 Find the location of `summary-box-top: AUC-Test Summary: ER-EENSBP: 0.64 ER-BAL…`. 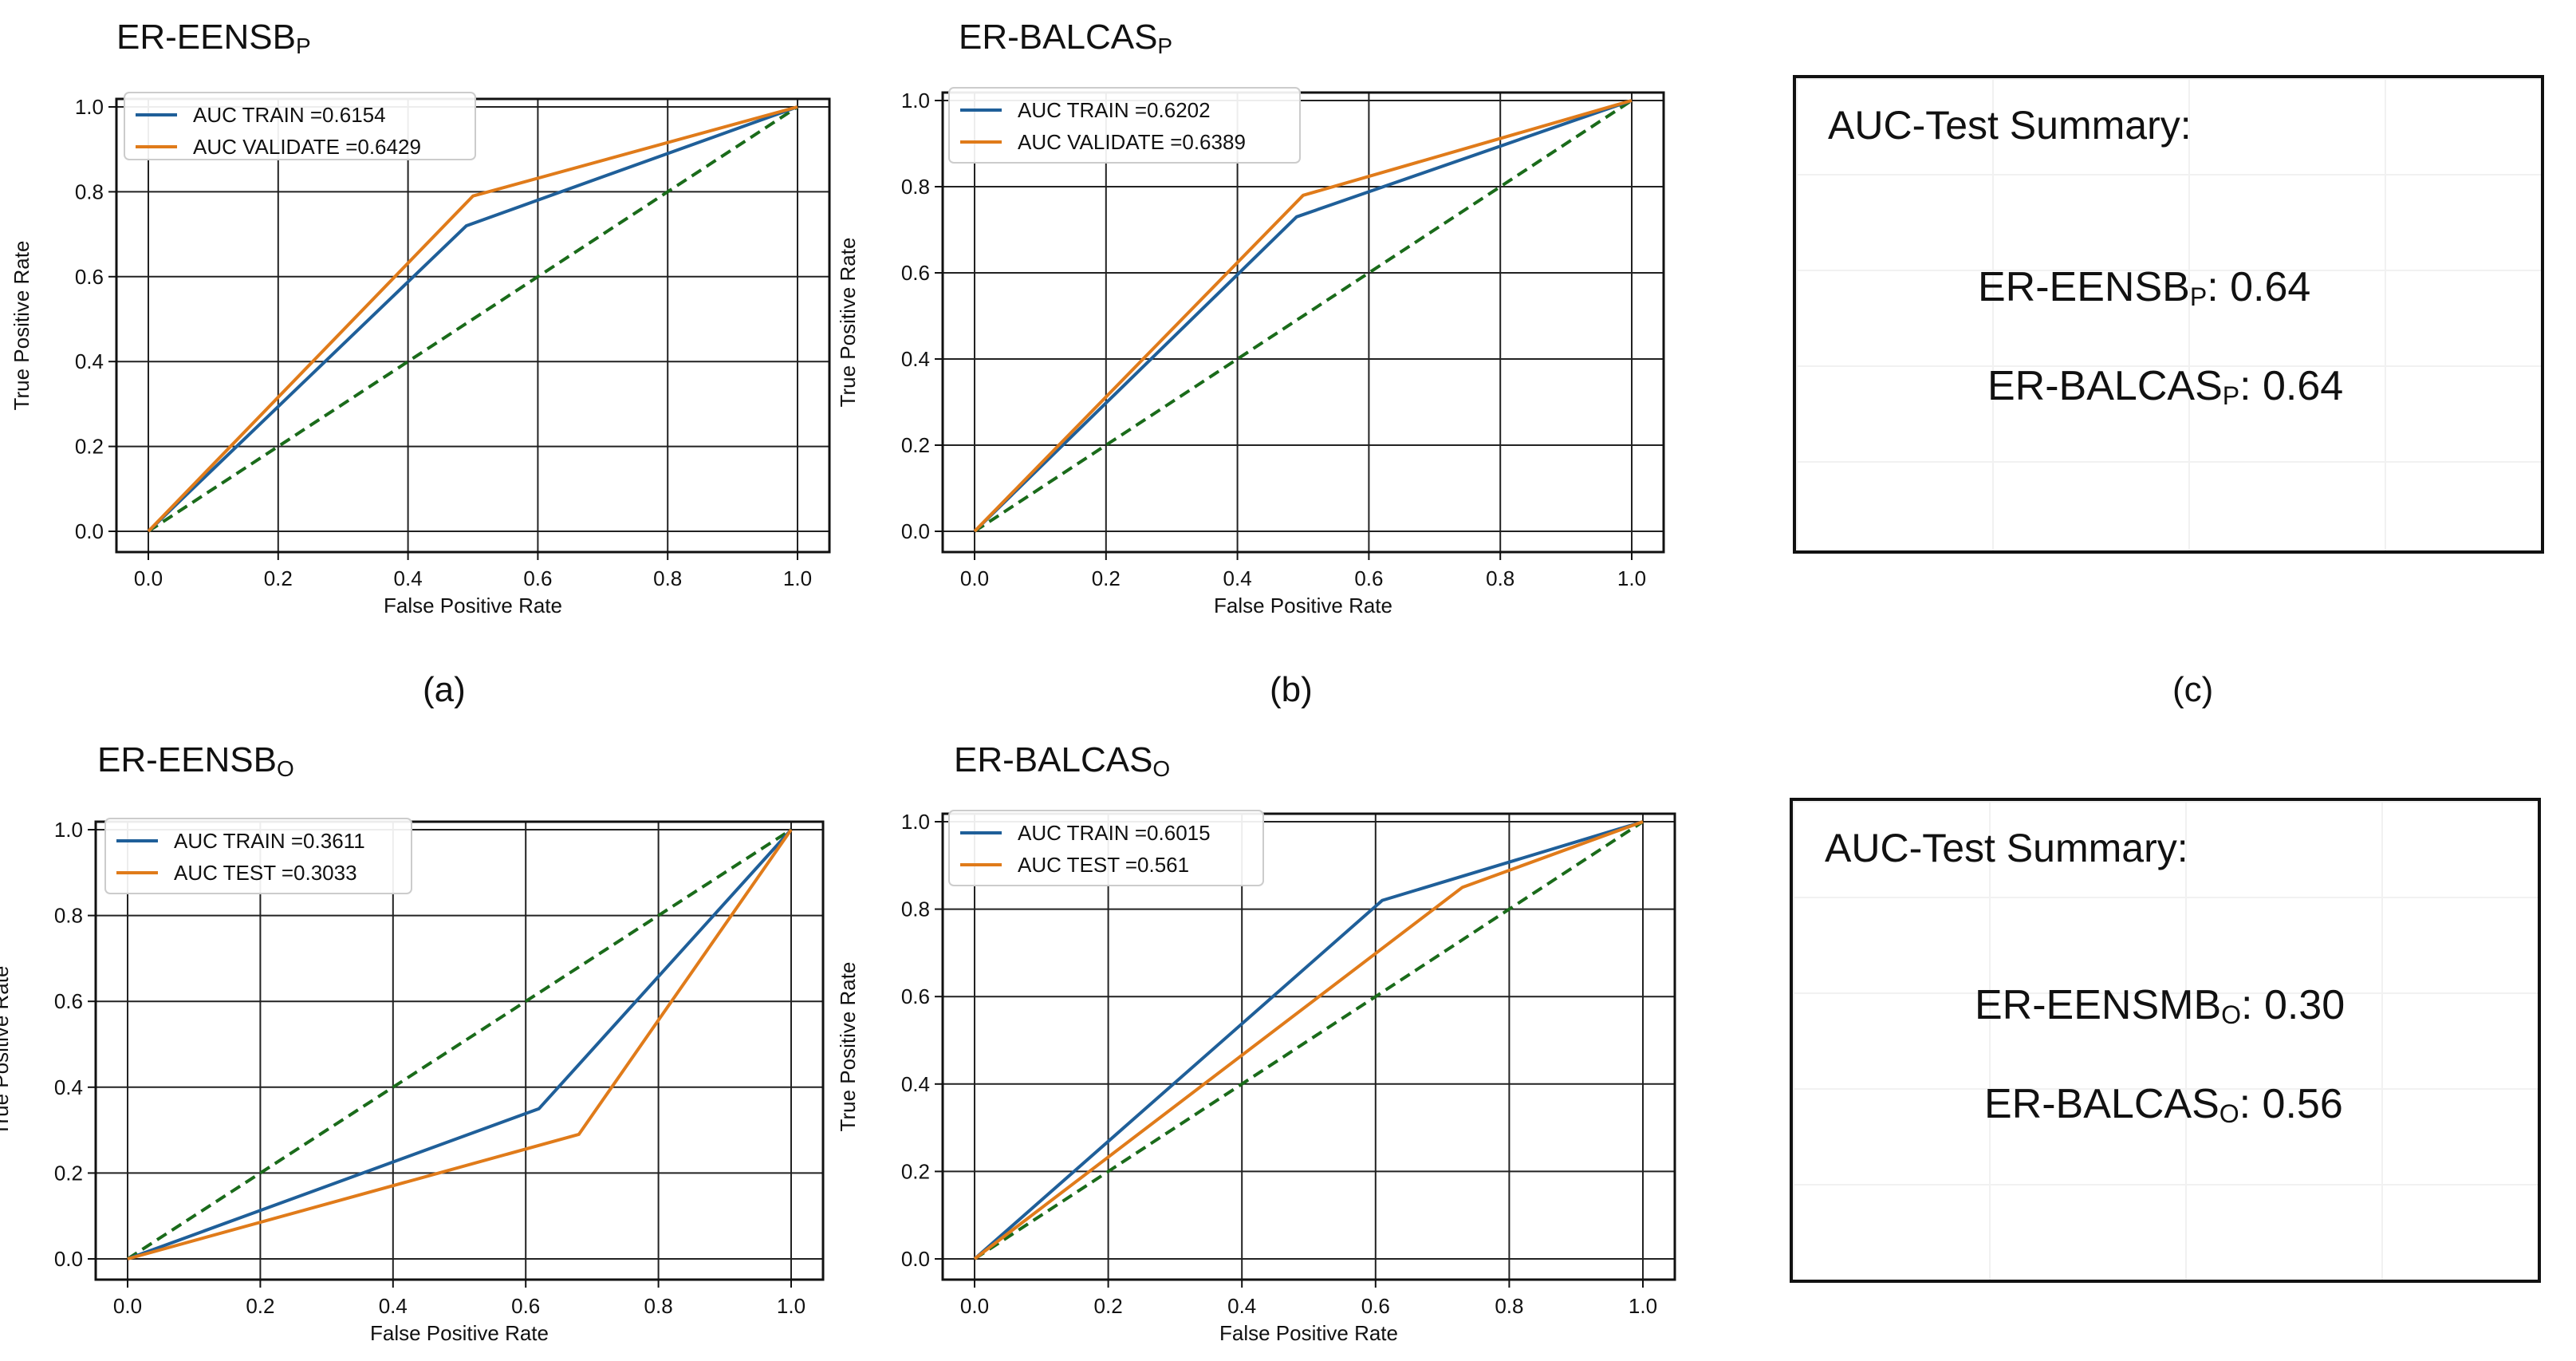

summary-box-top: AUC-Test Summary: ER-EENSBP: 0.64 ER-BAL… is located at coordinates (2168, 314).